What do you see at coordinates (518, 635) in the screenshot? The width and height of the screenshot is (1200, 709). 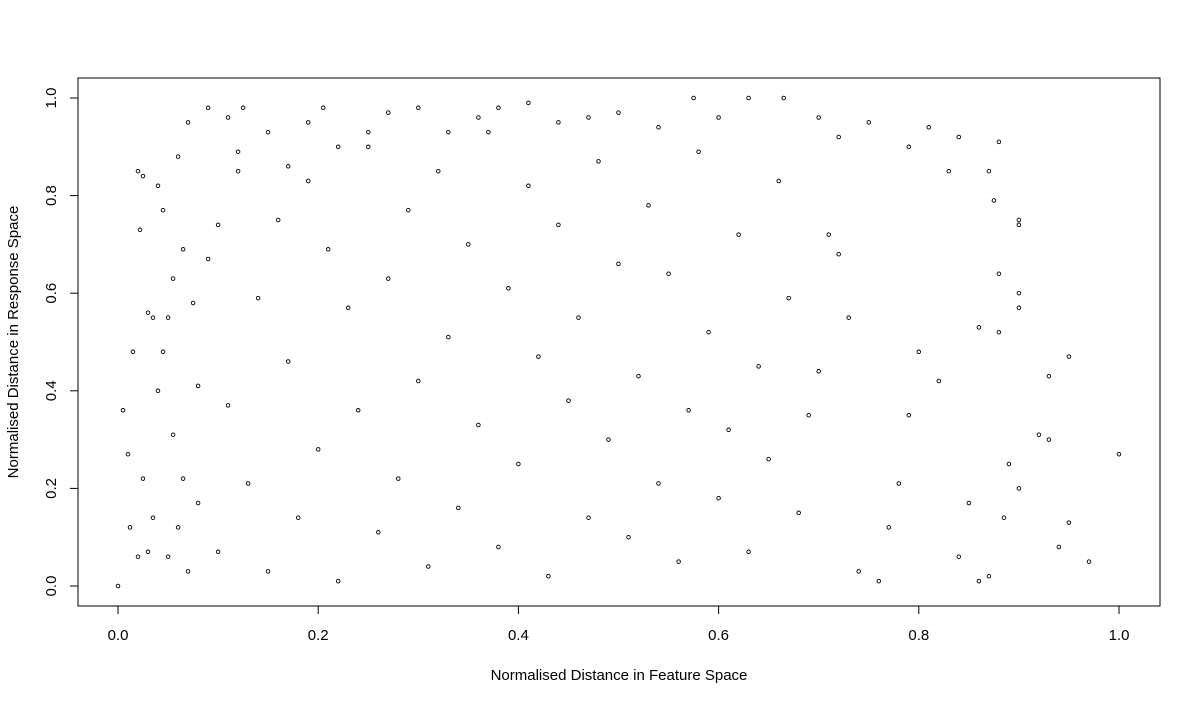 I see `x-tick-label: 0.4` at bounding box center [518, 635].